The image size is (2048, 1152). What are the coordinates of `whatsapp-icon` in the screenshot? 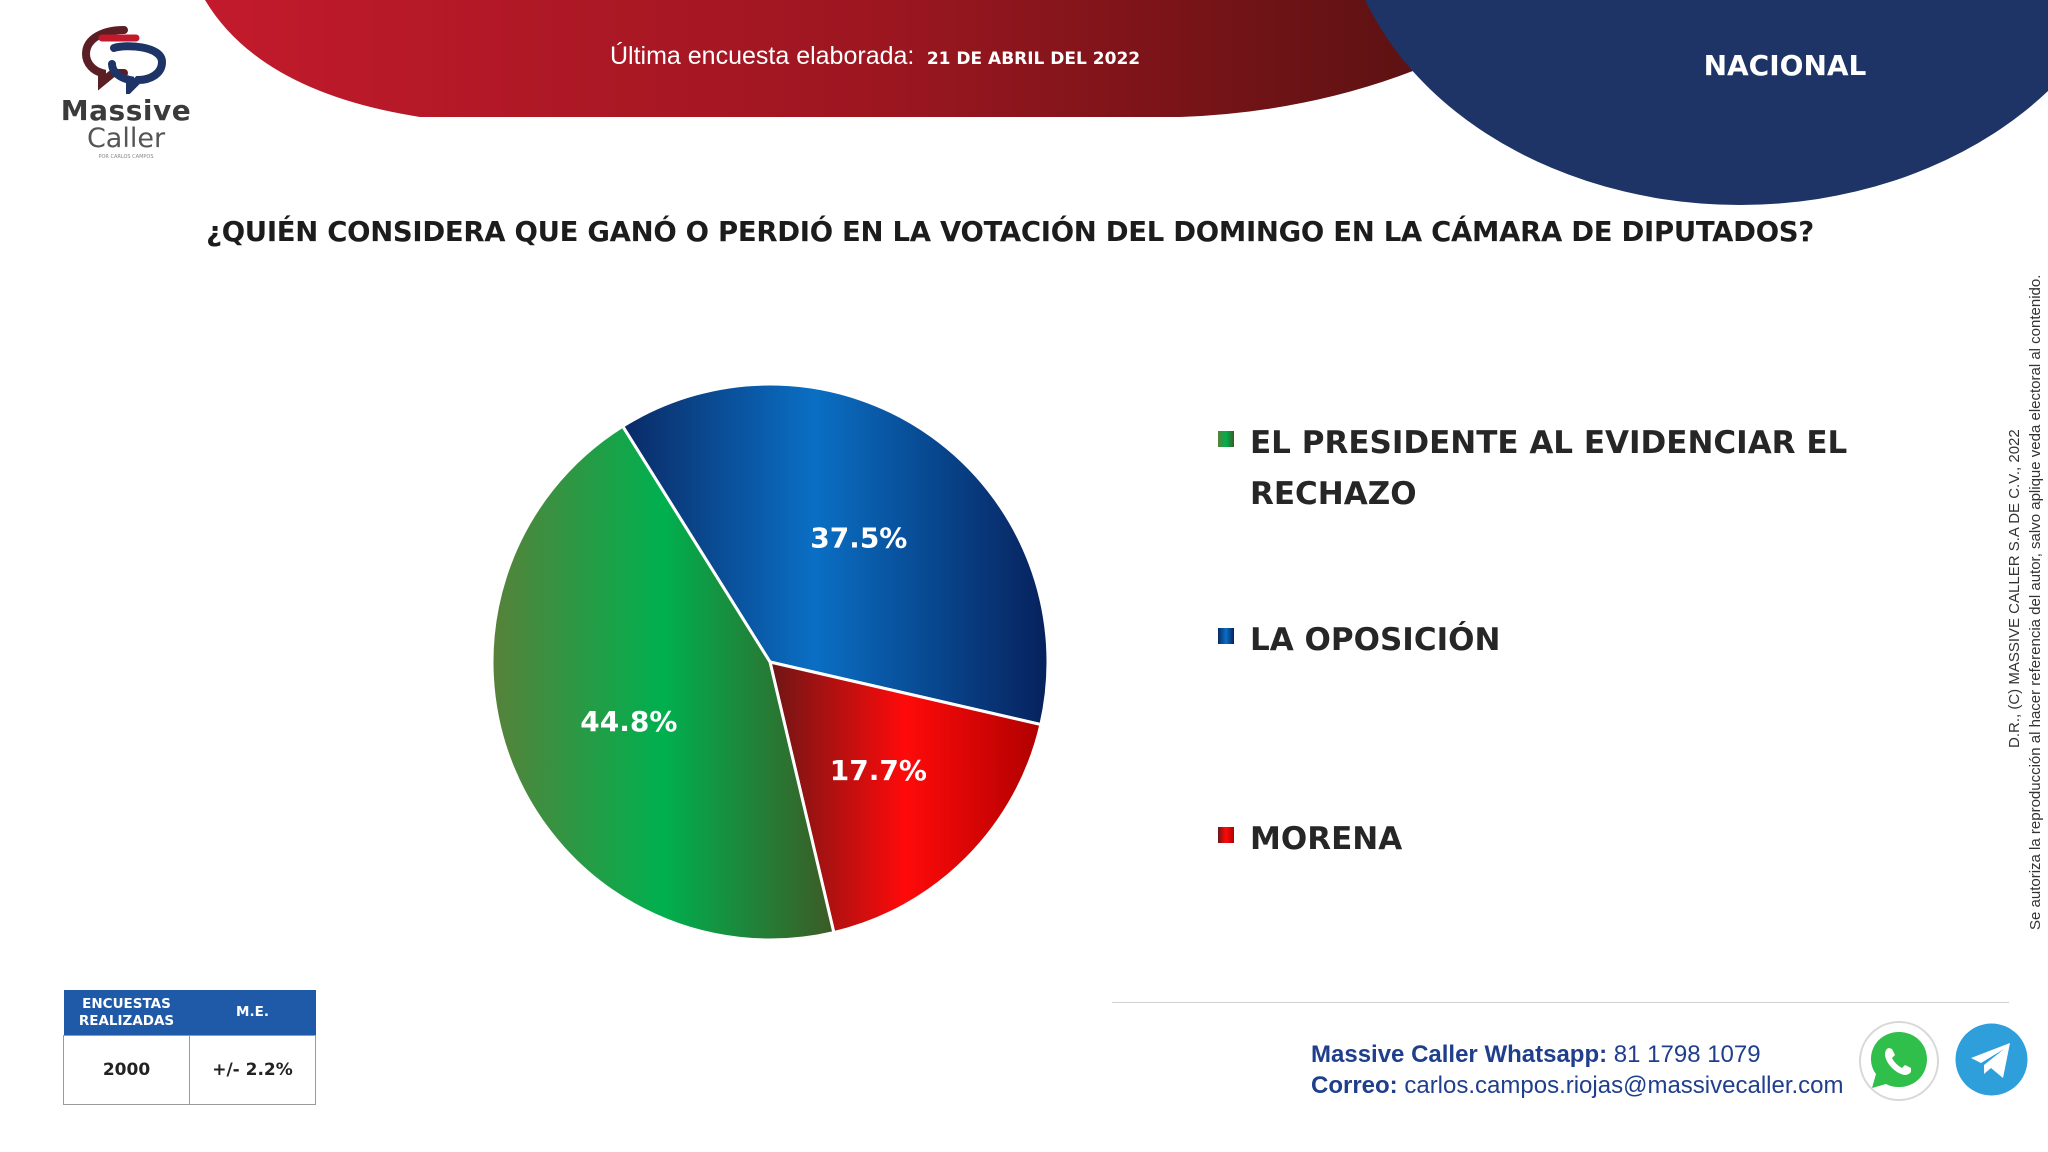 It's located at (1899, 1061).